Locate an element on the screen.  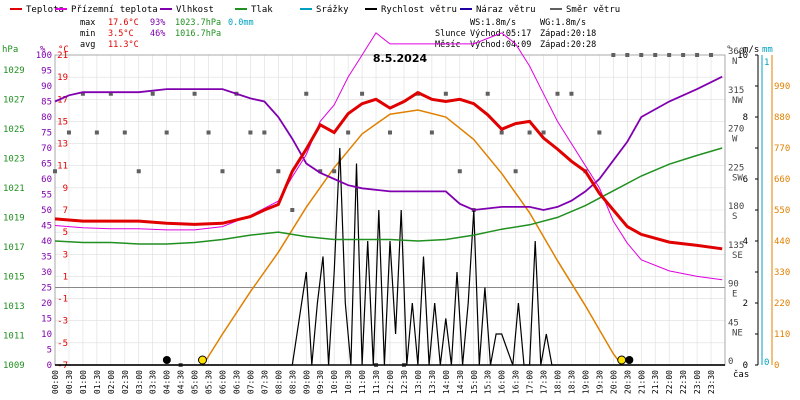
temperature-tick: -1 is located at coordinates (62, 300).